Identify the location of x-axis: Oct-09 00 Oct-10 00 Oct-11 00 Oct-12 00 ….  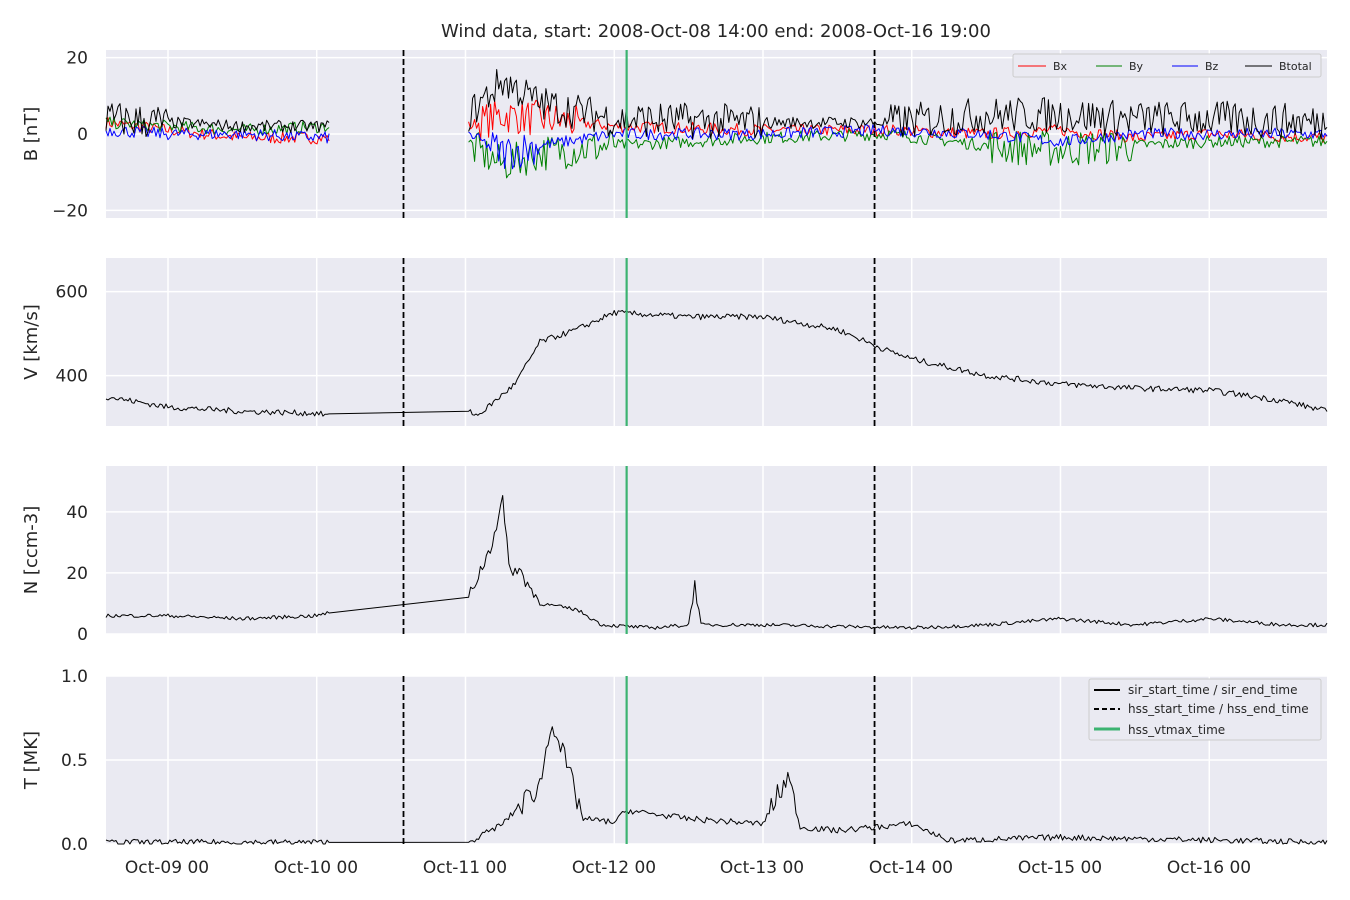
(688, 868).